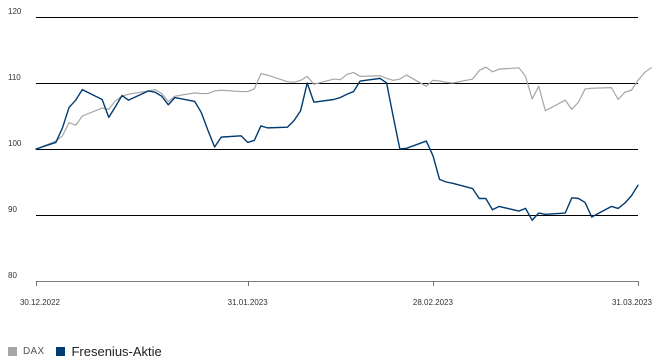 The image size is (655, 359). I want to click on legend-item-dax: DAX, so click(26, 351).